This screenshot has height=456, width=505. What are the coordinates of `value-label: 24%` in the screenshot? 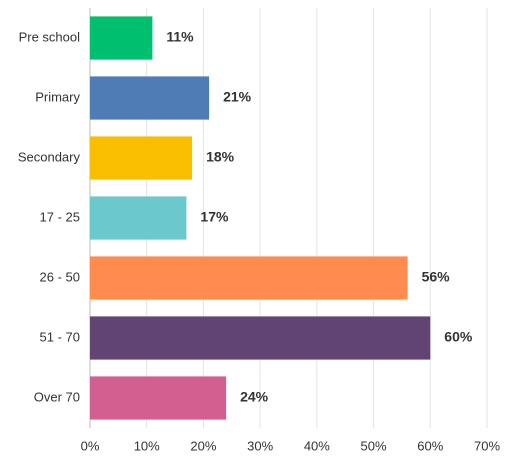 It's located at (254, 397).